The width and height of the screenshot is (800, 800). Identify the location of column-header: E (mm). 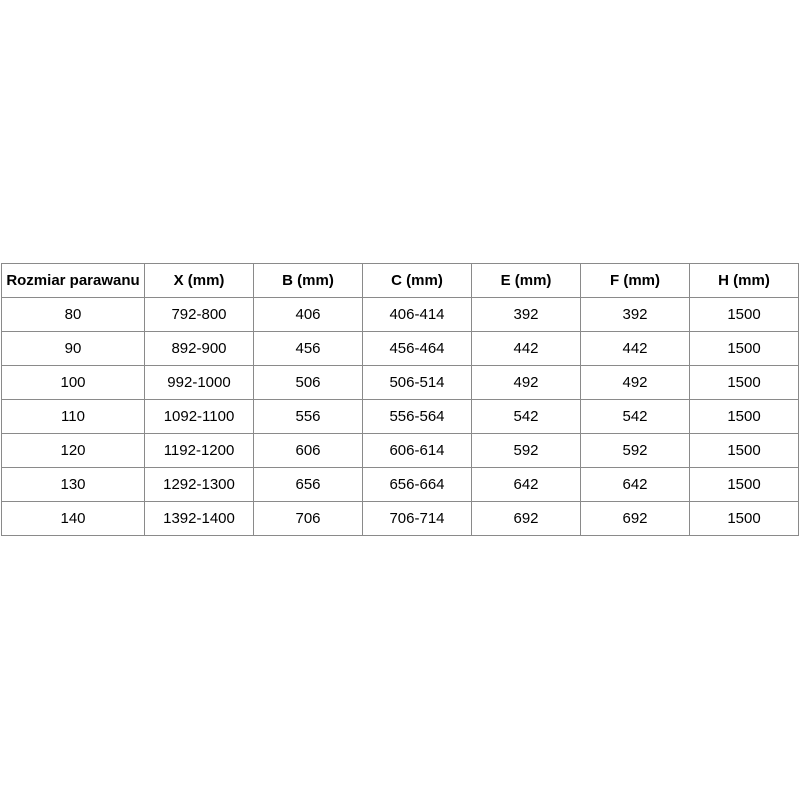
(526, 280).